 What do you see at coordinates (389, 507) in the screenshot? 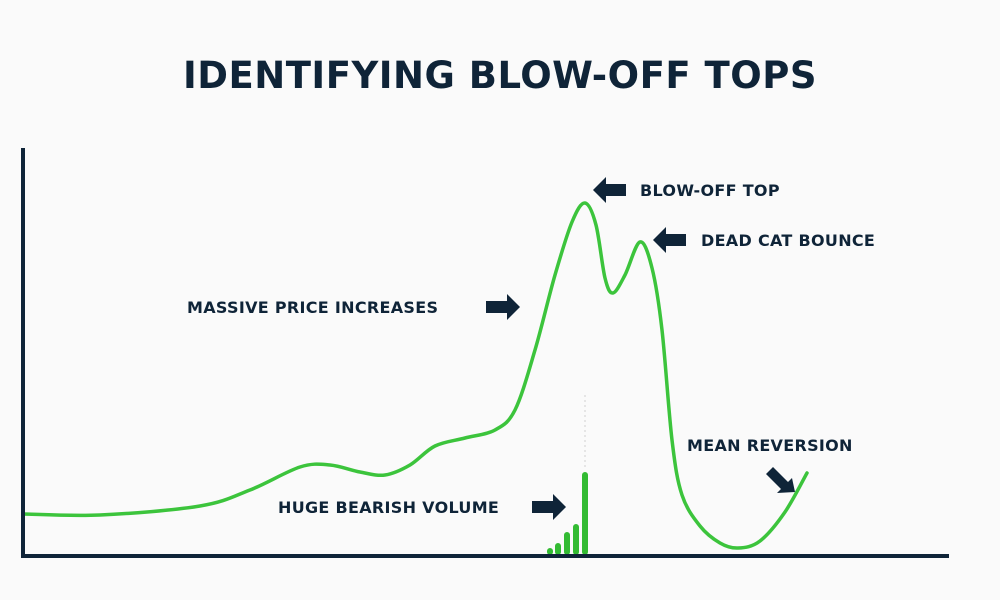
I see `label-huge-bearish-volume: HUGE BEARISH VOLUME` at bounding box center [389, 507].